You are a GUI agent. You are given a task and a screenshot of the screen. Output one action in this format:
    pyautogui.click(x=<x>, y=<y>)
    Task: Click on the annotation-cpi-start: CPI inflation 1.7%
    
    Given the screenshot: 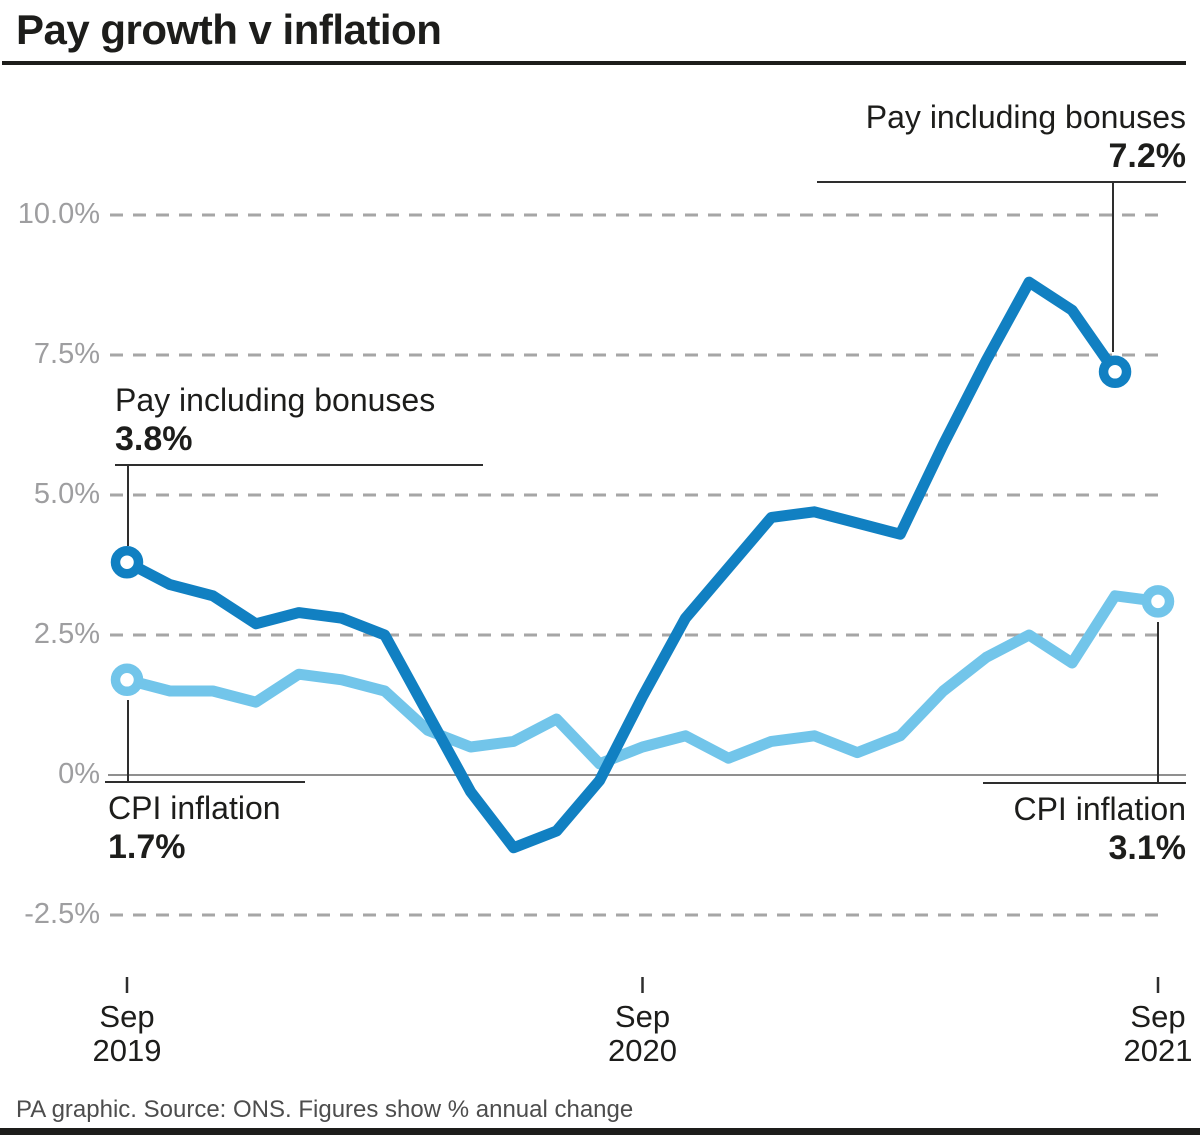 What is the action you would take?
    pyautogui.click(x=194, y=828)
    